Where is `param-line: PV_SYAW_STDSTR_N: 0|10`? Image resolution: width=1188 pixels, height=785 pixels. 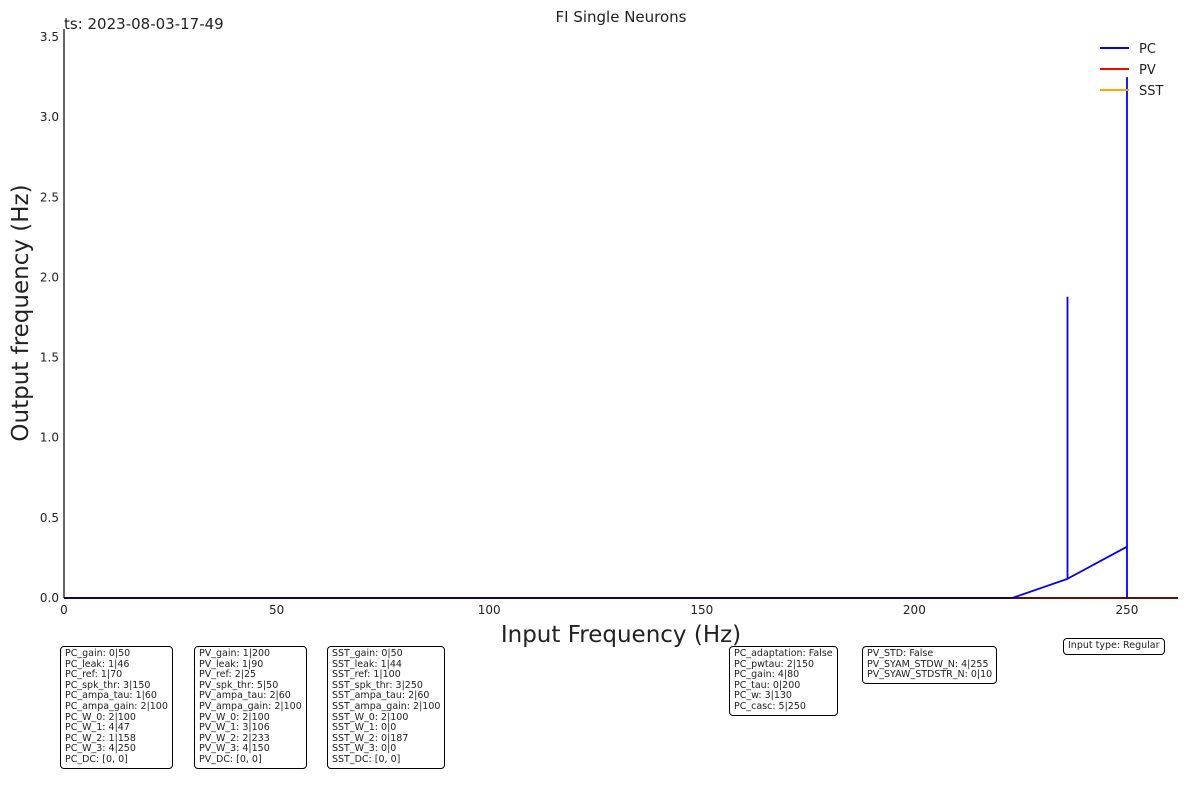 param-line: PV_SYAW_STDSTR_N: 0|10 is located at coordinates (930, 675).